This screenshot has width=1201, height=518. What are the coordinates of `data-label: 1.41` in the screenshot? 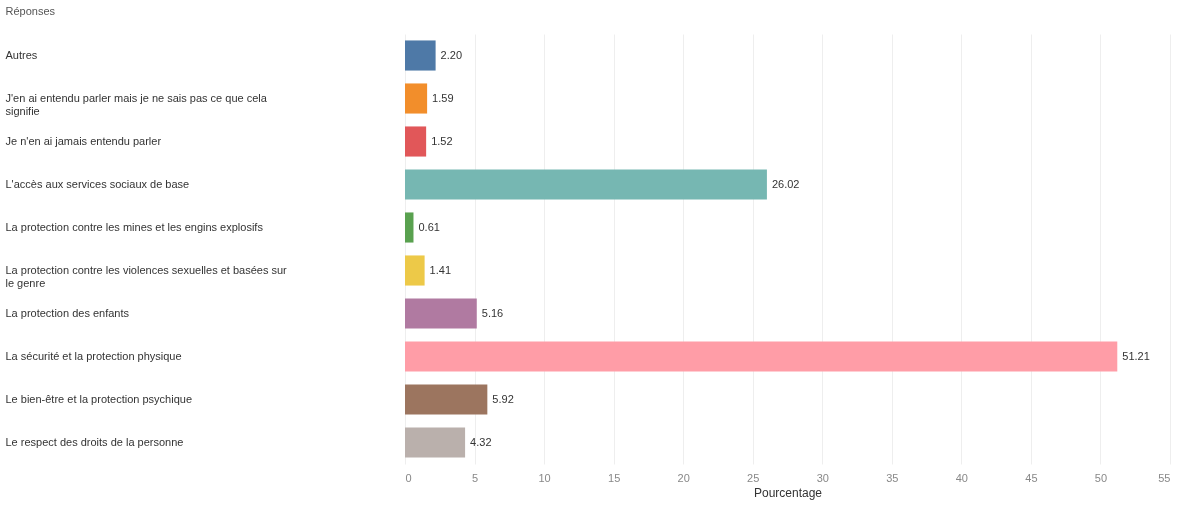 It's located at (440, 269).